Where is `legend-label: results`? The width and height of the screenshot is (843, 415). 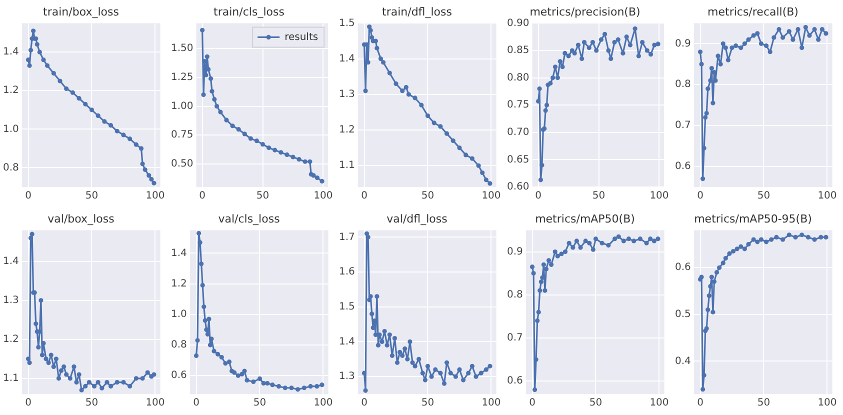 legend-label: results is located at coordinates (301, 37).